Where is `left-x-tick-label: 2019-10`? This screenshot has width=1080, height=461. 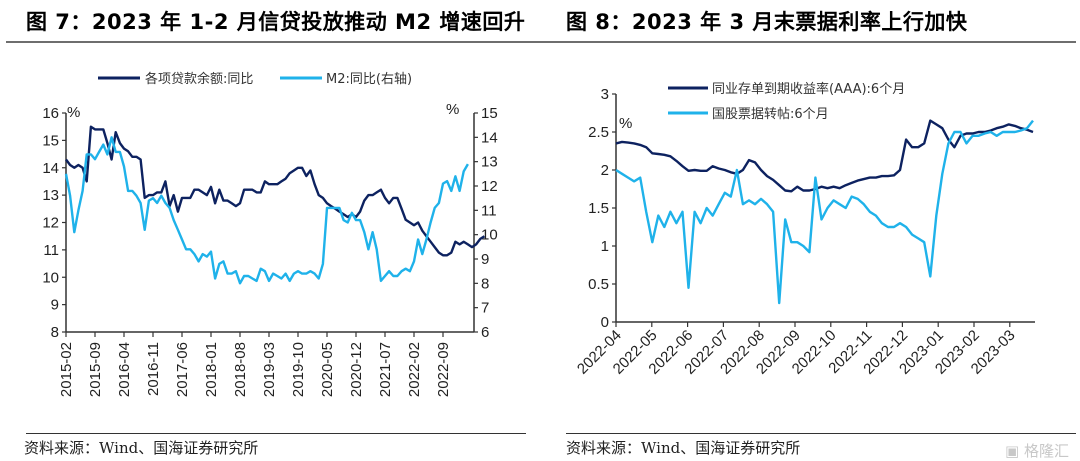
left-x-tick-label: 2019-10 is located at coordinates (298, 369).